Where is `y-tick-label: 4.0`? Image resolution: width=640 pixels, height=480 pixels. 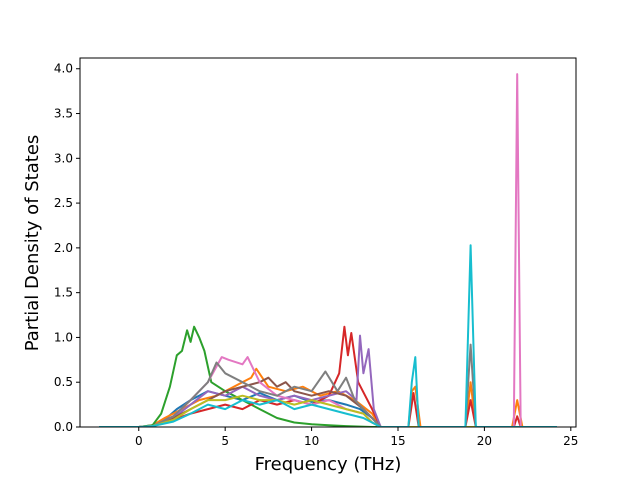 y-tick-label: 4.0 is located at coordinates (63, 69).